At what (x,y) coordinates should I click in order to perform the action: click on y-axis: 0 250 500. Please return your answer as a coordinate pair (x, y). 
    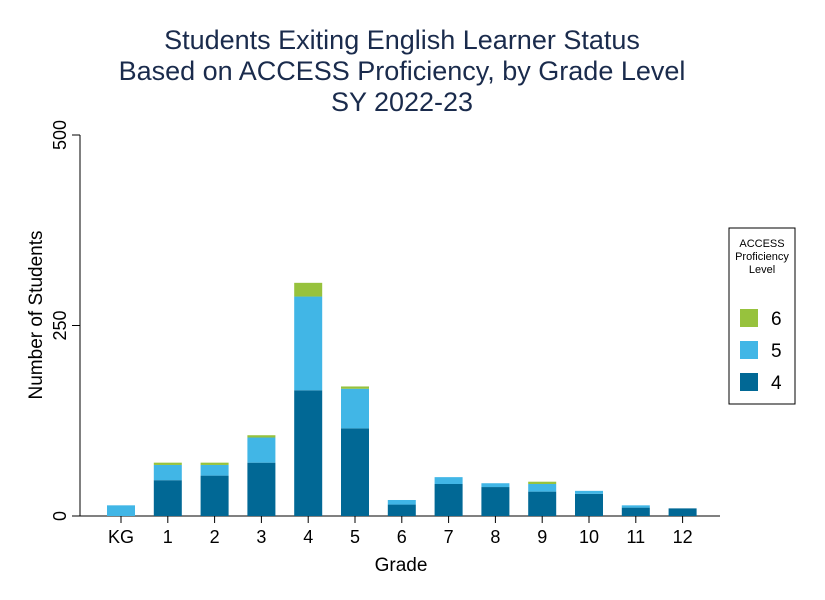
    Looking at the image, I should click on (65, 320).